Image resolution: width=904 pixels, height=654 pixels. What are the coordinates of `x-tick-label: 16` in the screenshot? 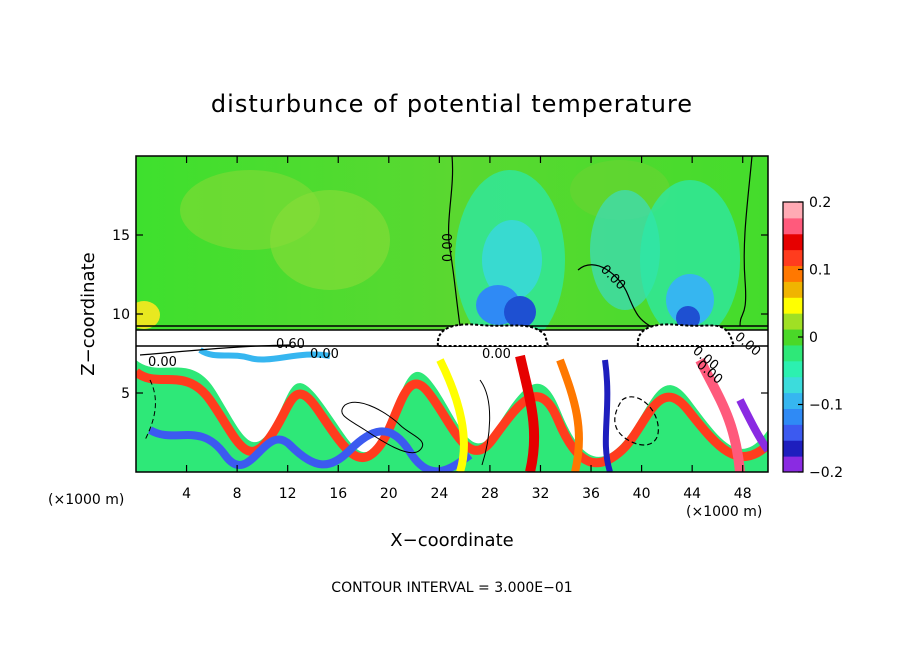 It's located at (338, 494).